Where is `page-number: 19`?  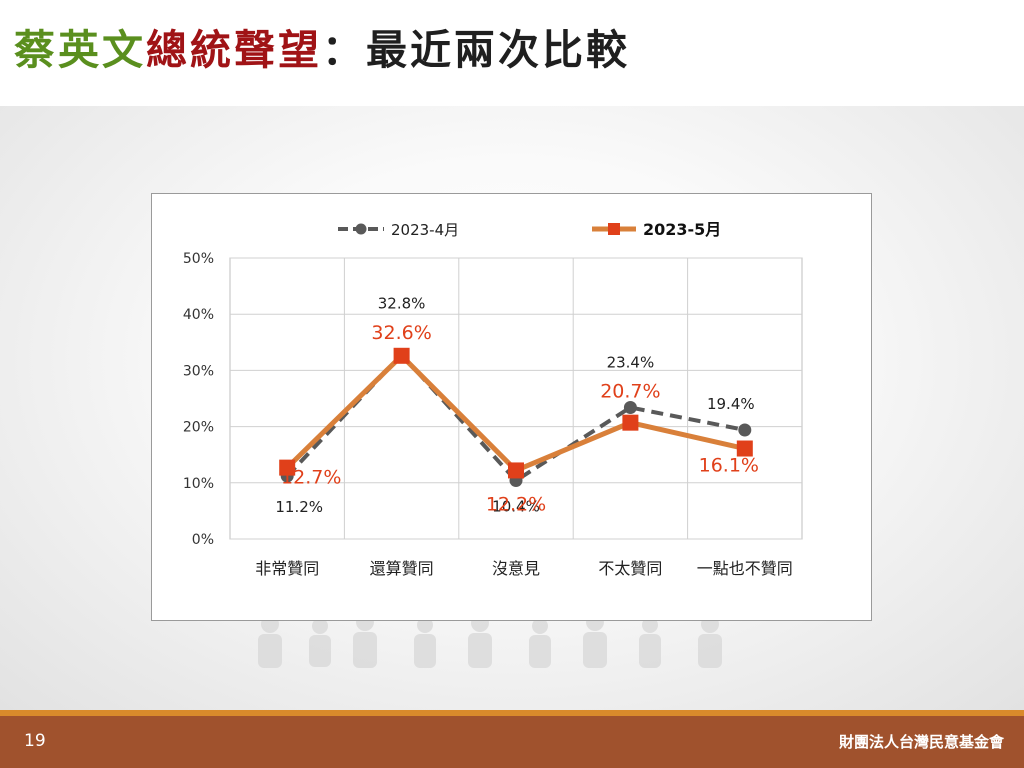 page-number: 19 is located at coordinates (35, 741).